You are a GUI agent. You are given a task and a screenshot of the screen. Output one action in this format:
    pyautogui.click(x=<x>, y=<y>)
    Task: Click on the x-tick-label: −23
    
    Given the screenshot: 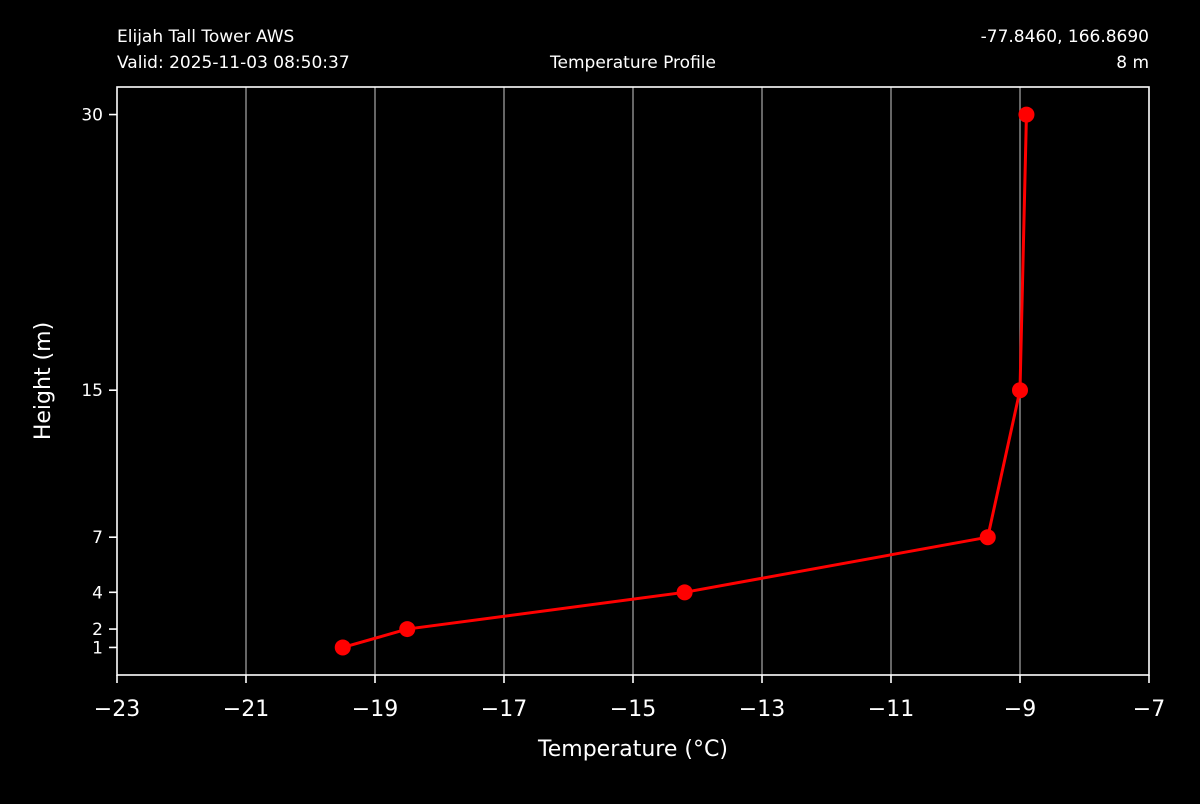 What is the action you would take?
    pyautogui.click(x=117, y=709)
    